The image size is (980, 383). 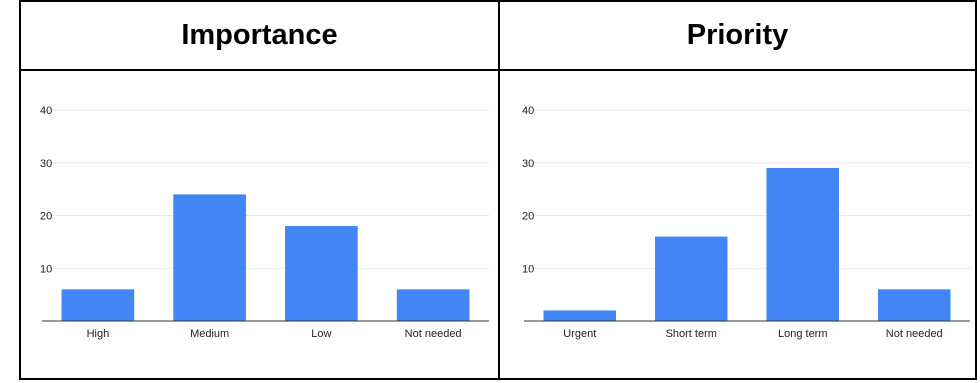 I want to click on priority-title: Priority, so click(x=737, y=36).